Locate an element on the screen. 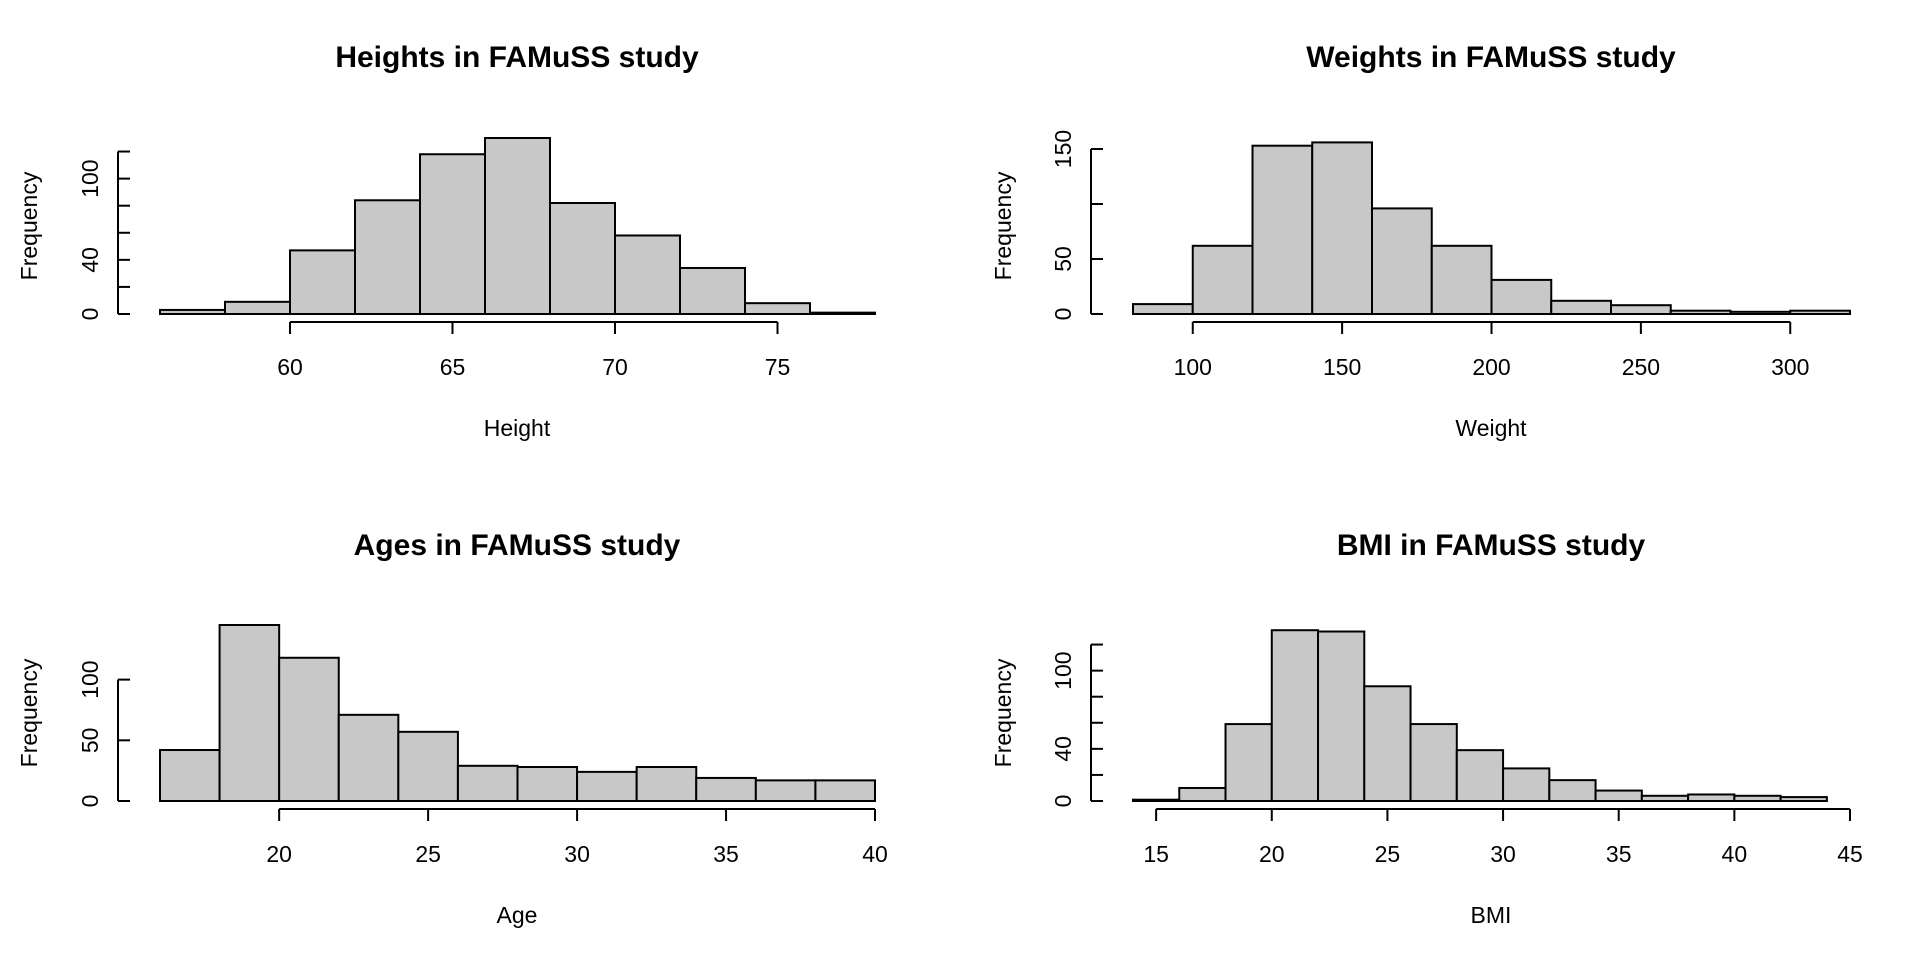  x-tick-label: 250 is located at coordinates (1641, 367).